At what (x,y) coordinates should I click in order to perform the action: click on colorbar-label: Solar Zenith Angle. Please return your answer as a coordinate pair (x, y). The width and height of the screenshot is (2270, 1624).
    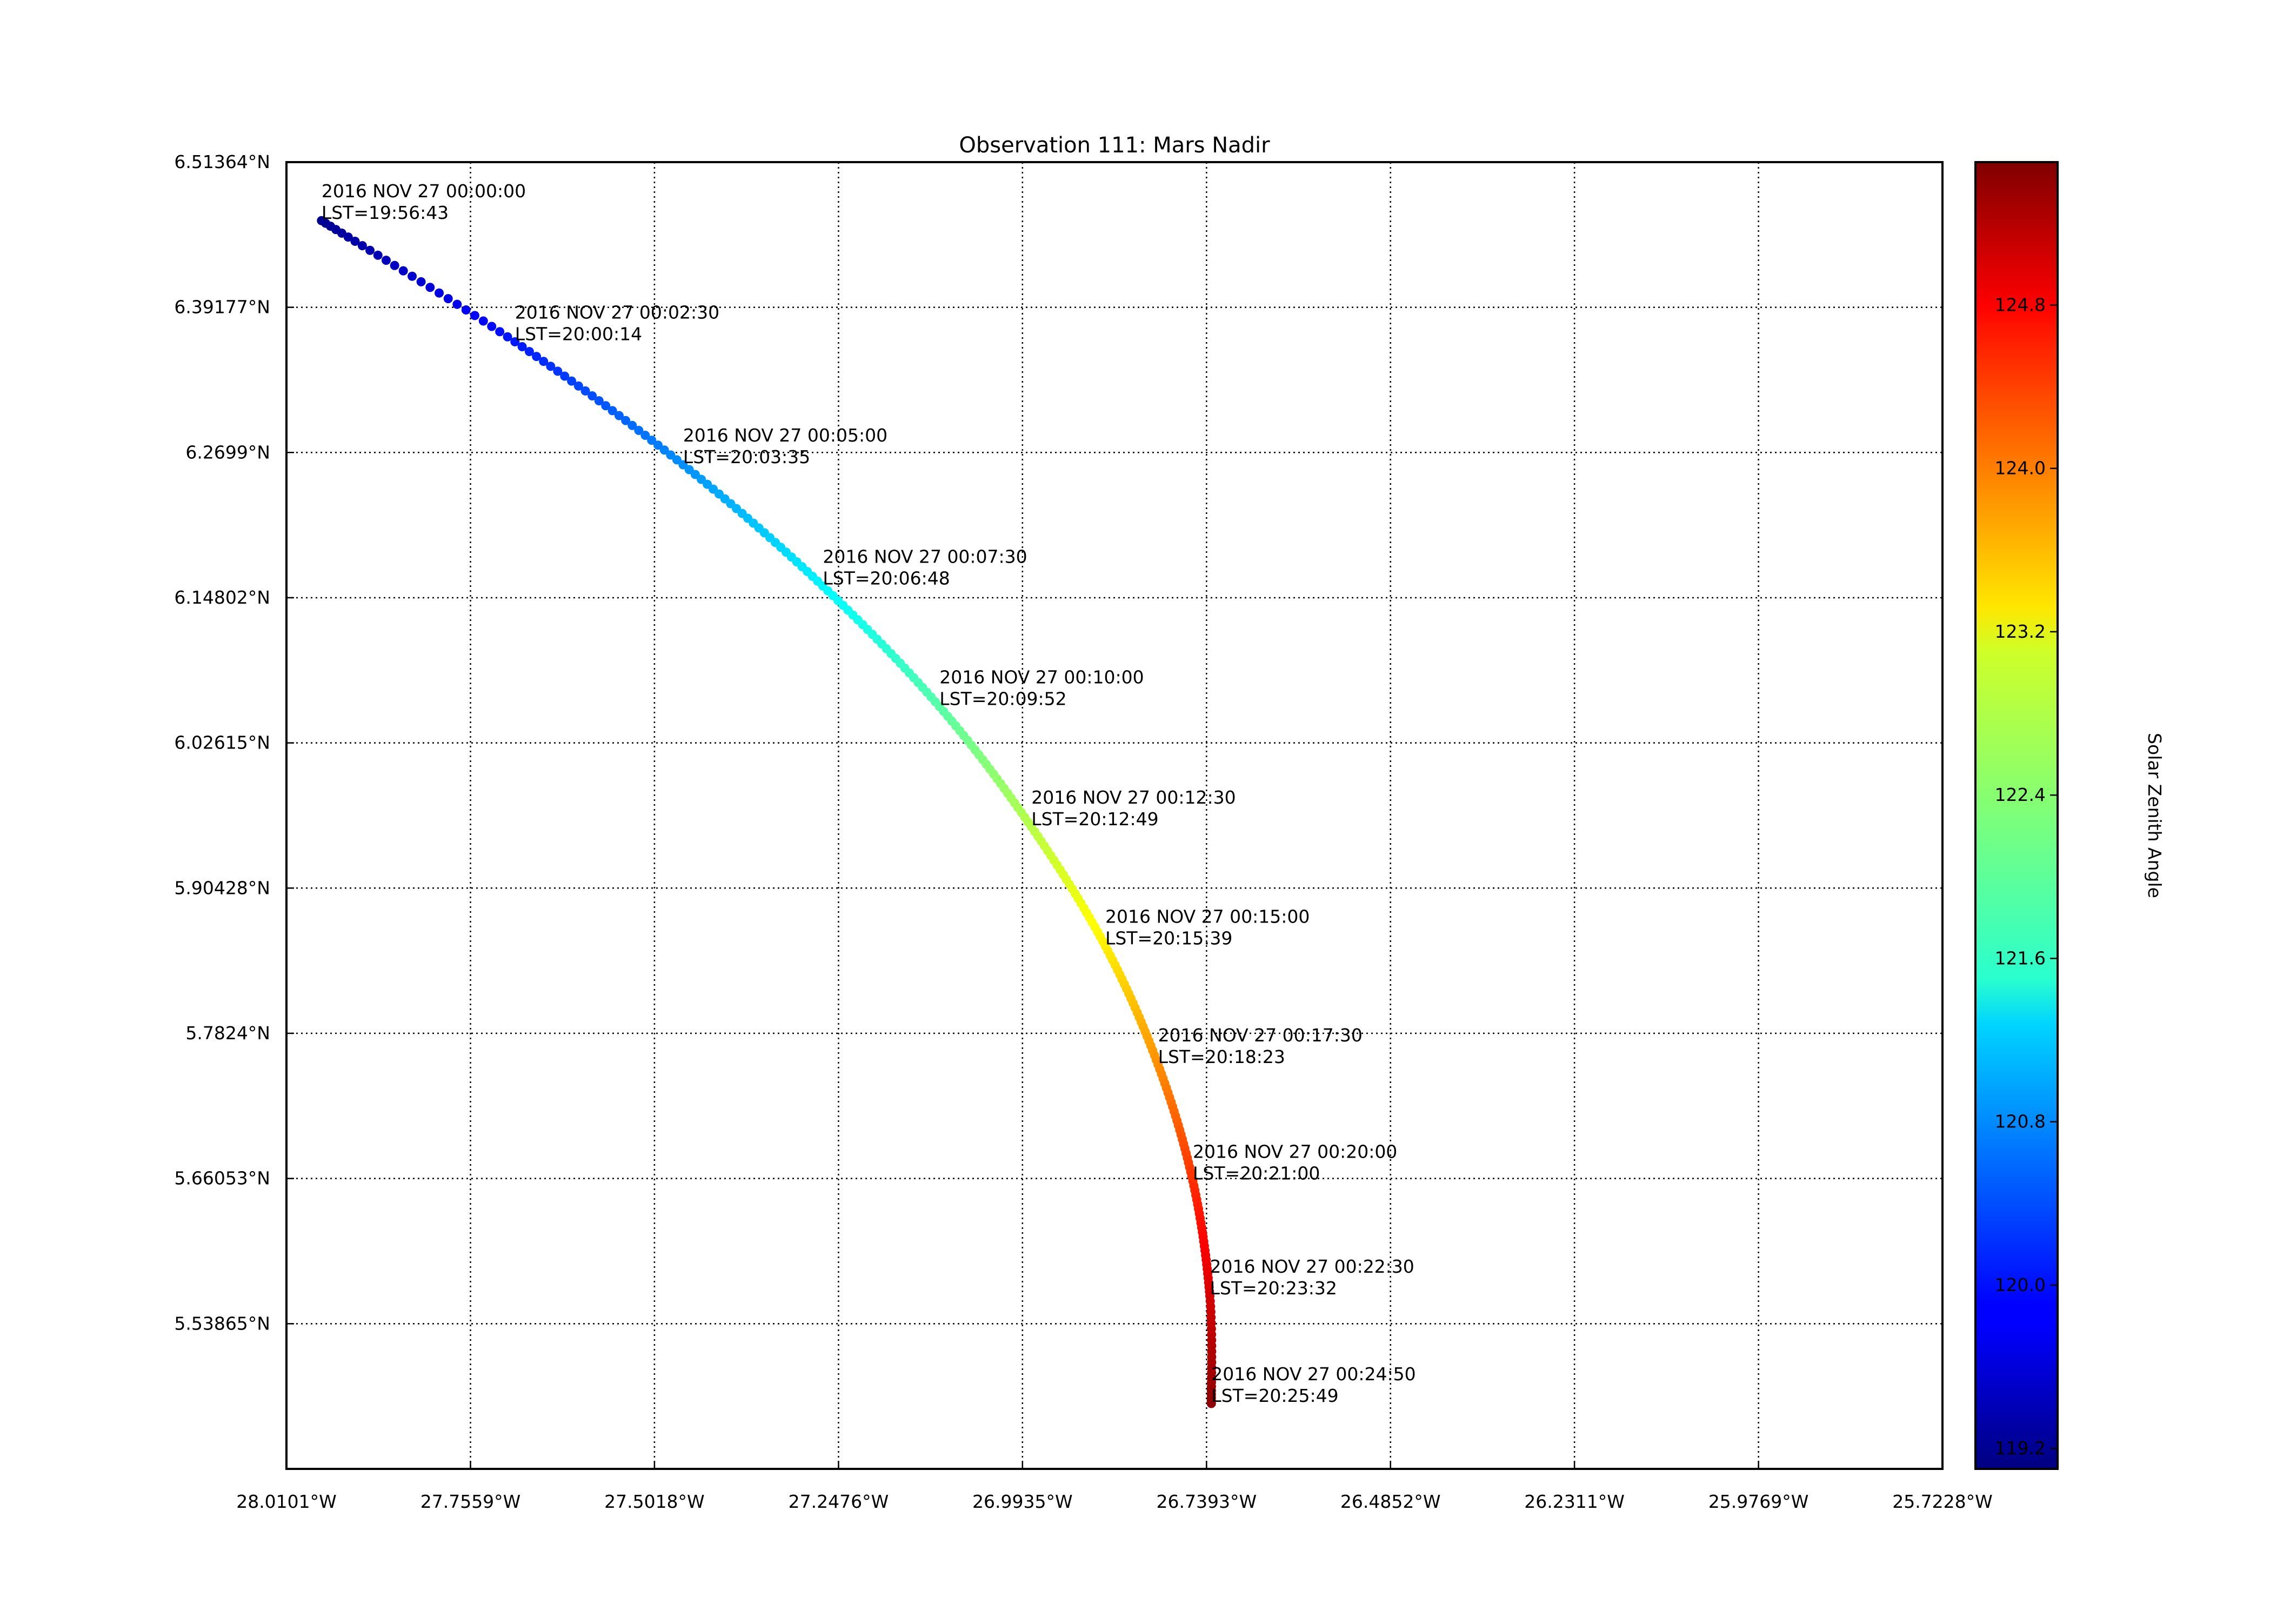
    Looking at the image, I should click on (2154, 815).